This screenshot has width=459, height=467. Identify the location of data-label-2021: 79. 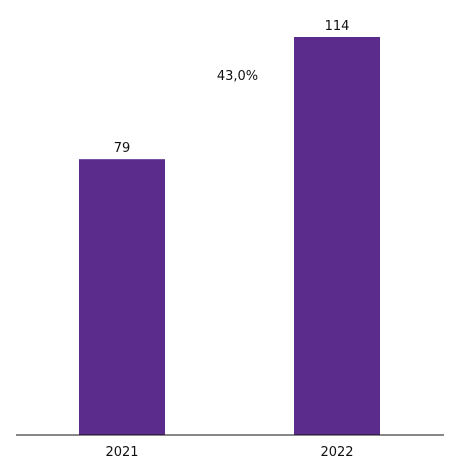
(122, 148).